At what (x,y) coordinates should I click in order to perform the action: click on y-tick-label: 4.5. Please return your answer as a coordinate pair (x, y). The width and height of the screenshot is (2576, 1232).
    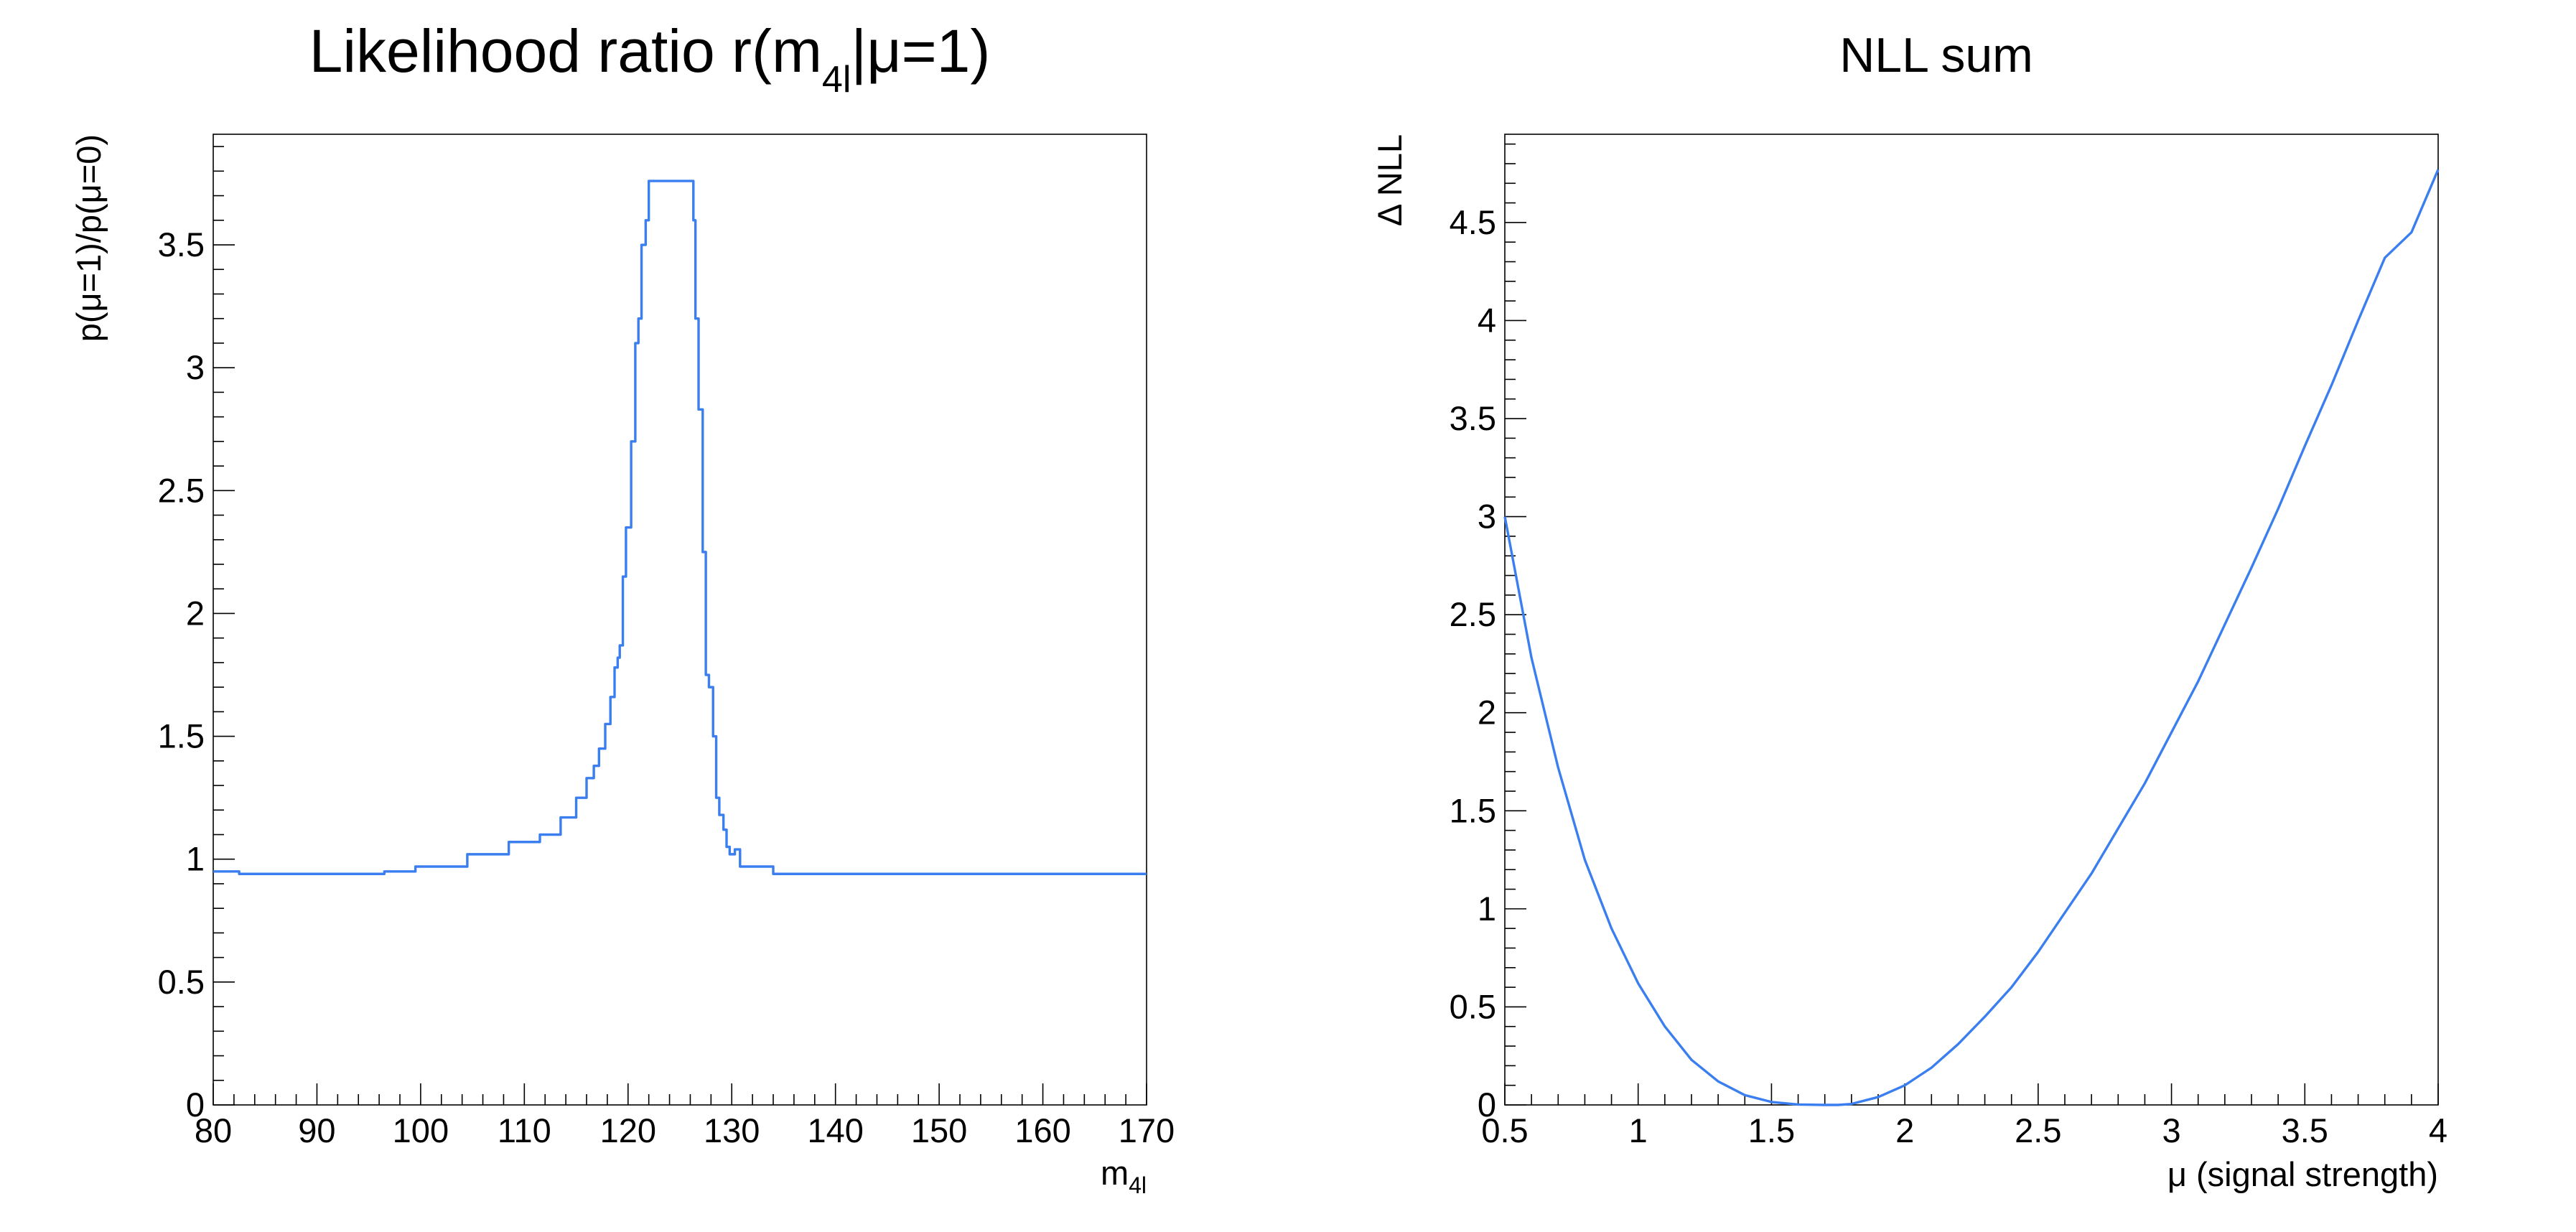
    Looking at the image, I should click on (1473, 222).